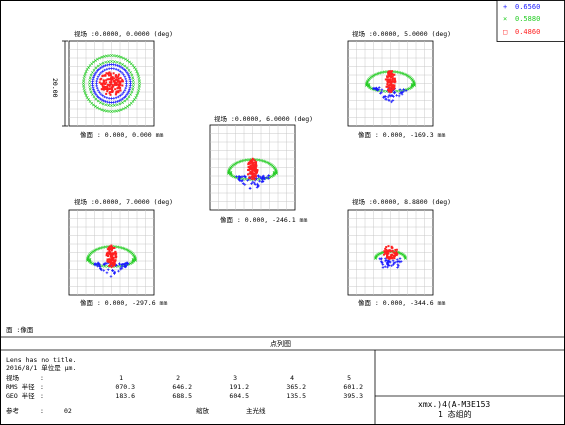  I want to click on legend-box, so click(530, 21).